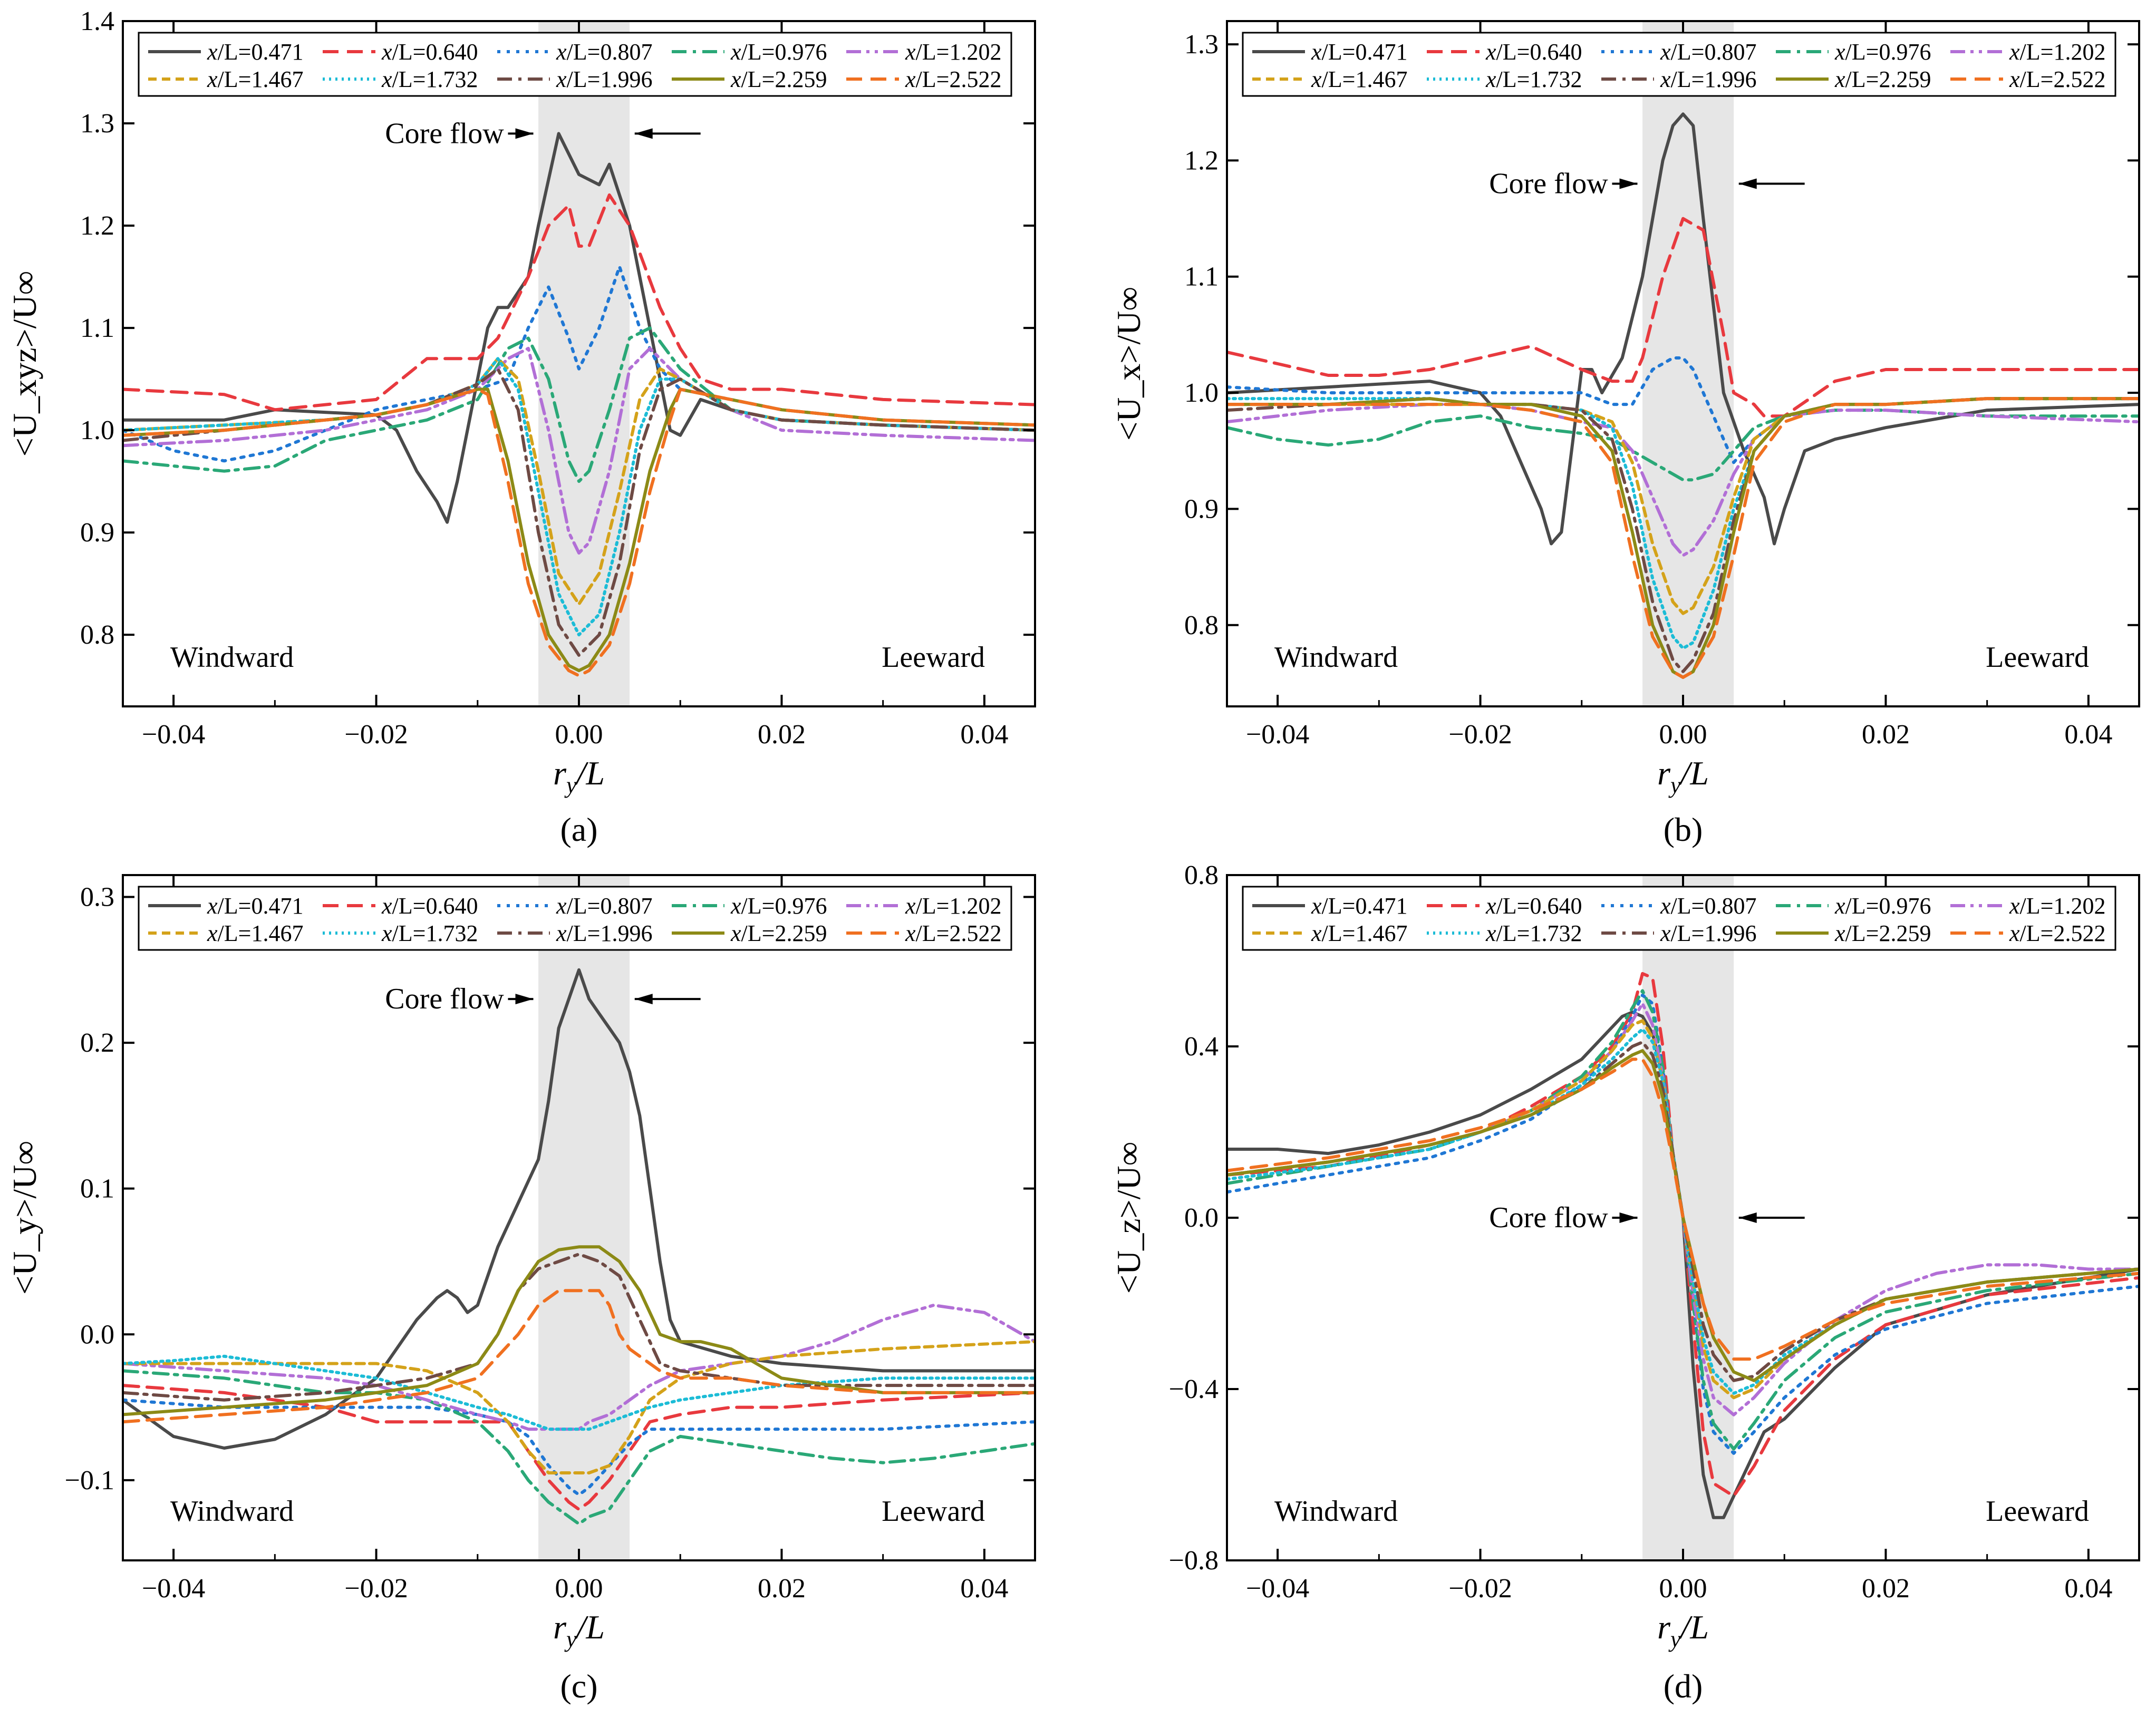 This screenshot has height=1718, width=2156. What do you see at coordinates (959, 906) in the screenshot?
I see `legend-label-rest: /L=1.202` at bounding box center [959, 906].